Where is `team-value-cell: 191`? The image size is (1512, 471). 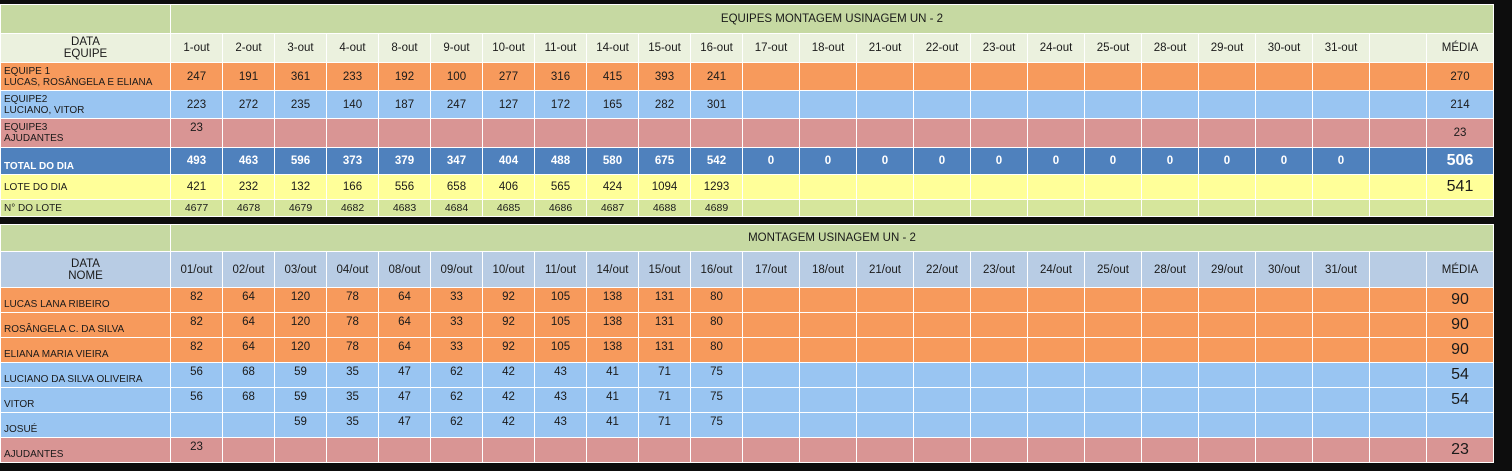 team-value-cell: 191 is located at coordinates (248, 76).